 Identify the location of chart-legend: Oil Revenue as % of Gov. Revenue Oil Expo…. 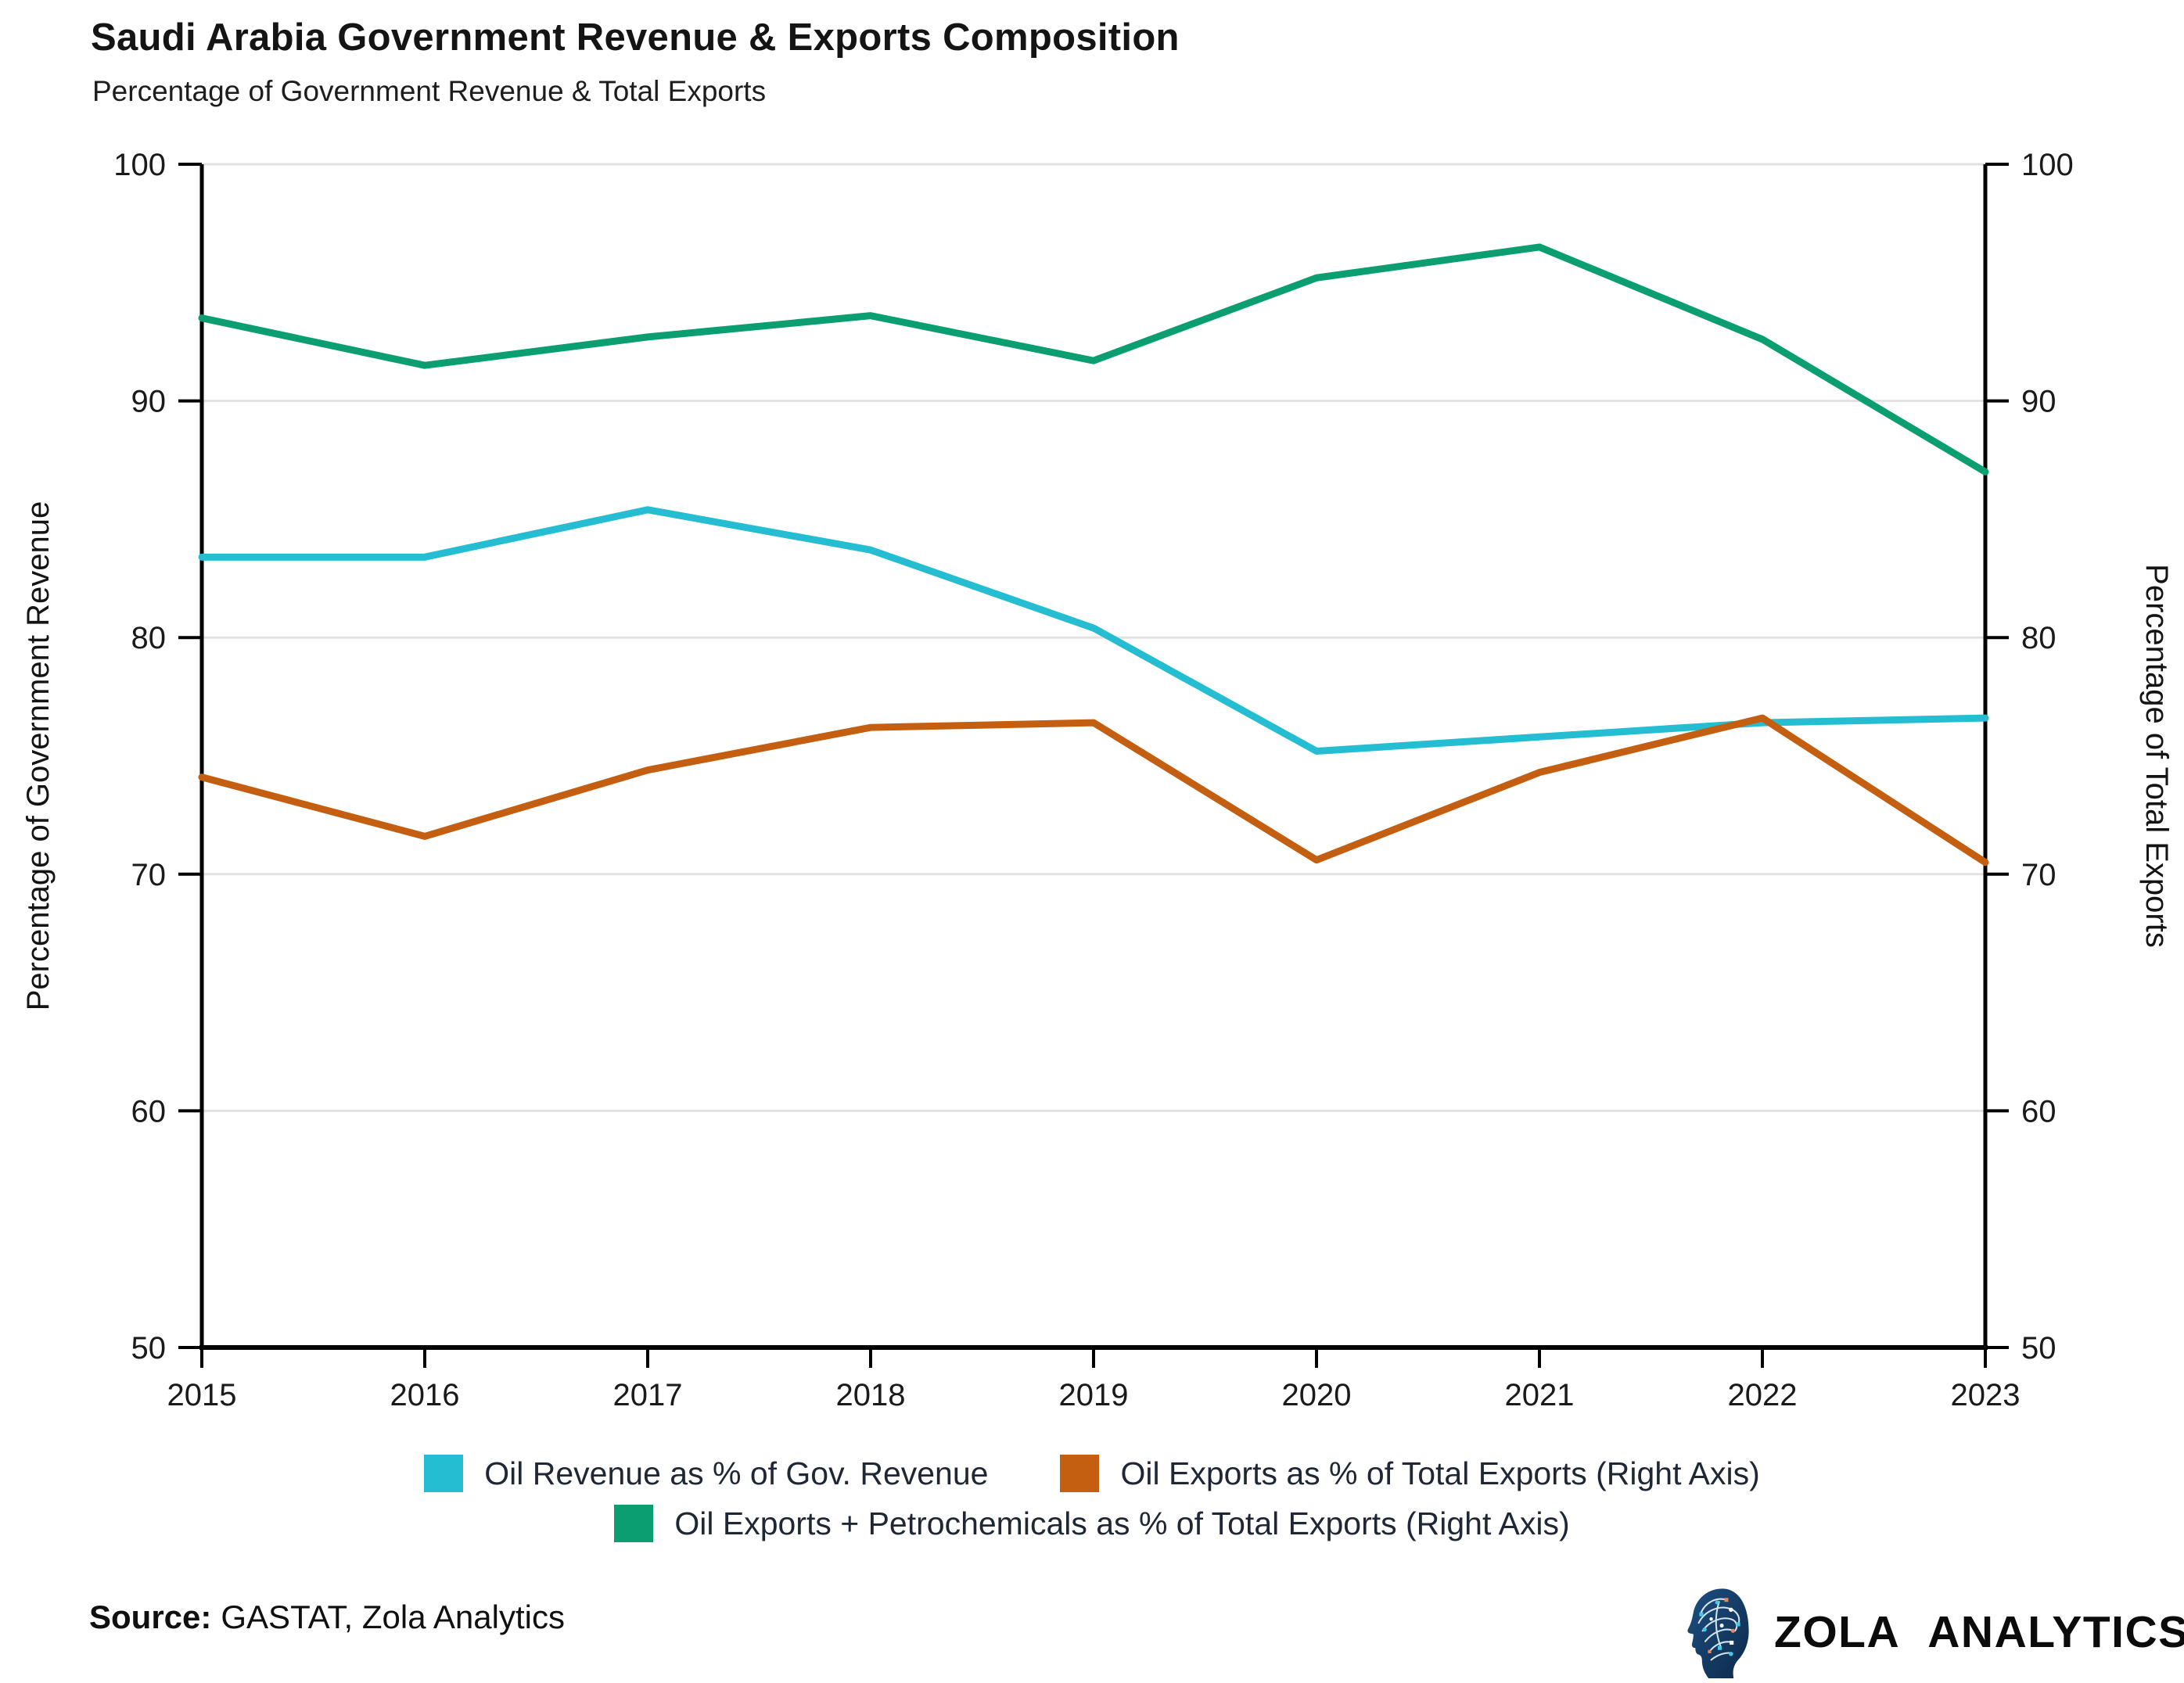
(1092, 1498).